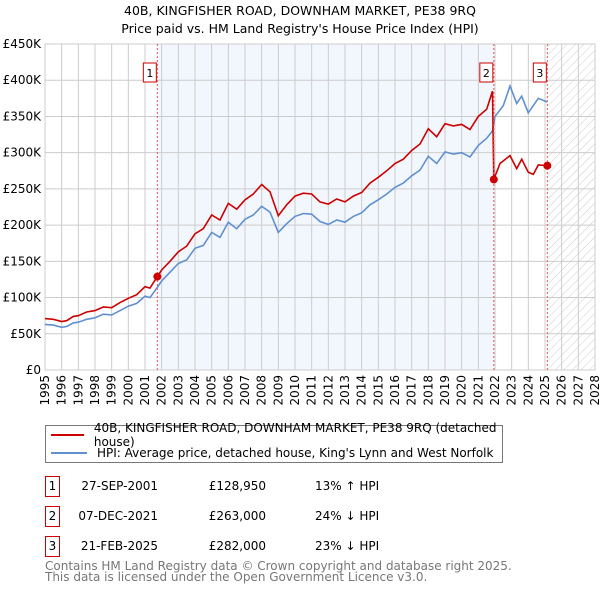 Image resolution: width=600 pixels, height=590 pixels. Describe the element at coordinates (578, 390) in the screenshot. I see `x-tick-label: 2027` at that location.